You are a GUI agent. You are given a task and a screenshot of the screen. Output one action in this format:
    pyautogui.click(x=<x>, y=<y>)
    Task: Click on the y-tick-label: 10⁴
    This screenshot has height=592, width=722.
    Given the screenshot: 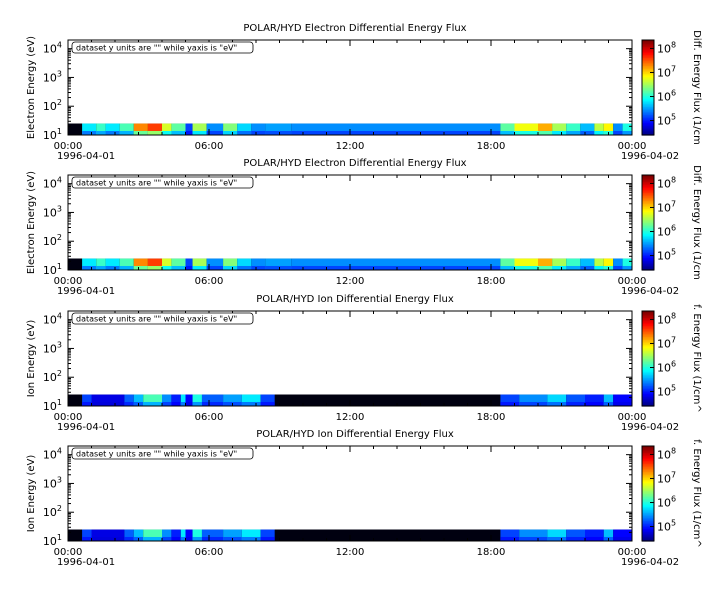 What is the action you would take?
    pyautogui.click(x=52, y=454)
    